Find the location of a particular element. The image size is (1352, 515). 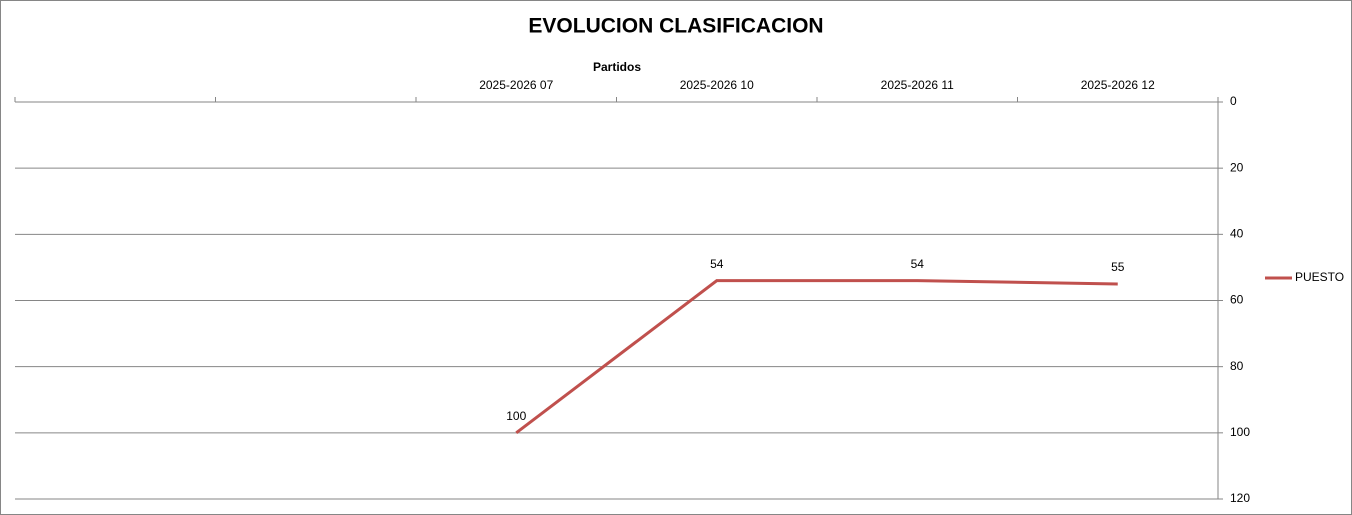

x-tick-label: 2025-2026 07 is located at coordinates (516, 85).